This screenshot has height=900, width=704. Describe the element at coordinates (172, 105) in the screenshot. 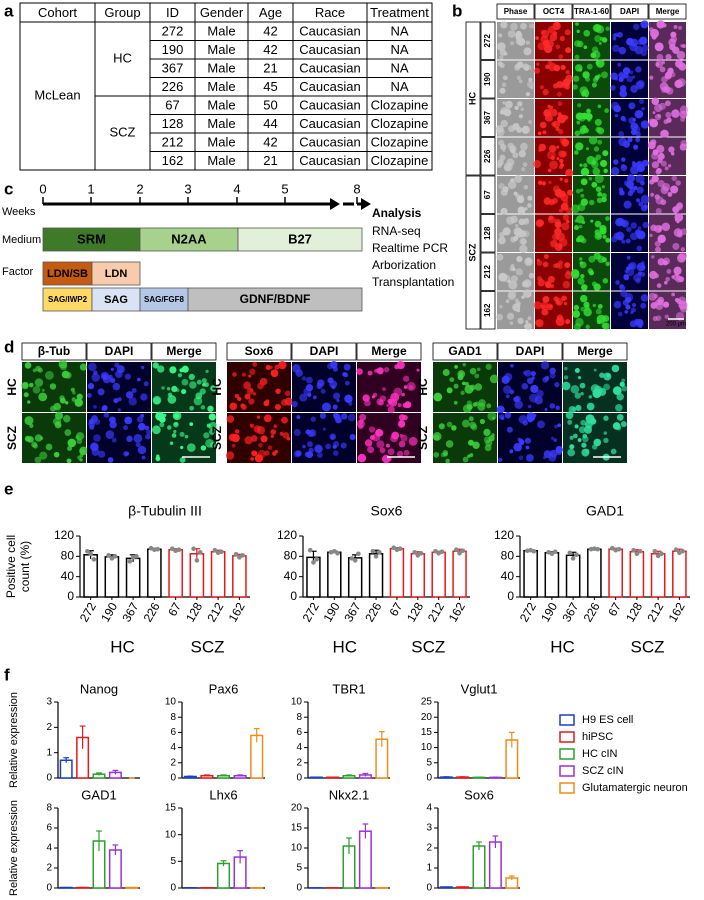

I see `table-cell: 67` at that location.